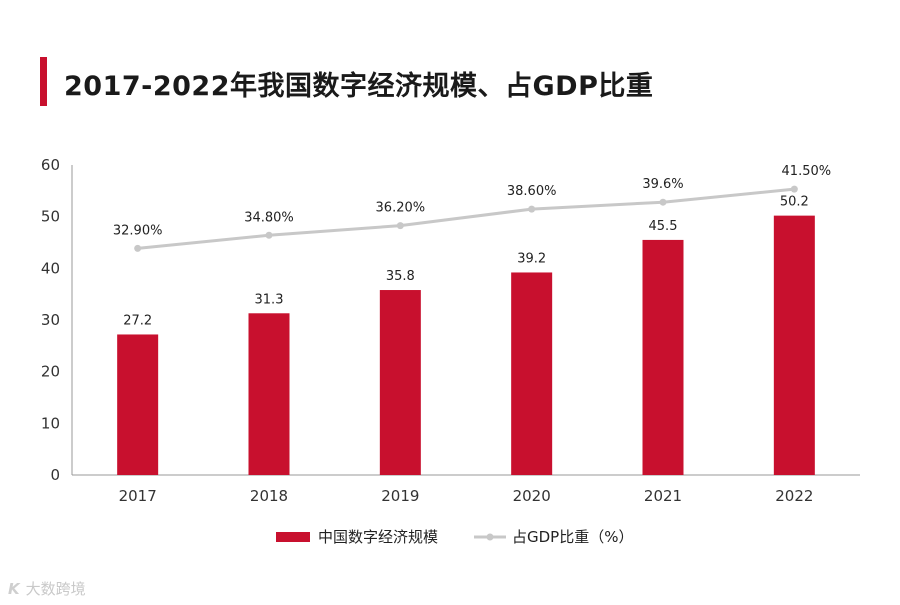 The image size is (900, 605). I want to click on gdp-share-line, so click(466, 218).